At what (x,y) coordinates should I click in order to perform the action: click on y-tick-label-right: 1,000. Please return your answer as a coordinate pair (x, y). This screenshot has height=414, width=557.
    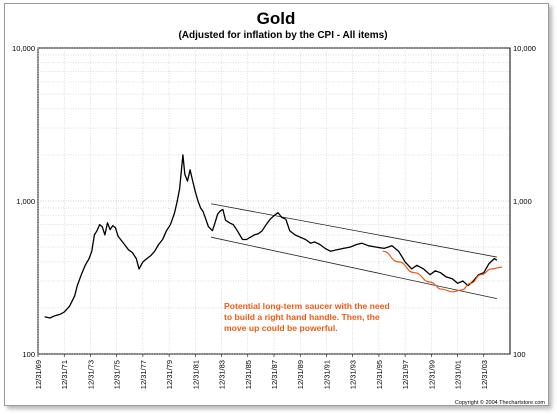
    Looking at the image, I should click on (522, 201).